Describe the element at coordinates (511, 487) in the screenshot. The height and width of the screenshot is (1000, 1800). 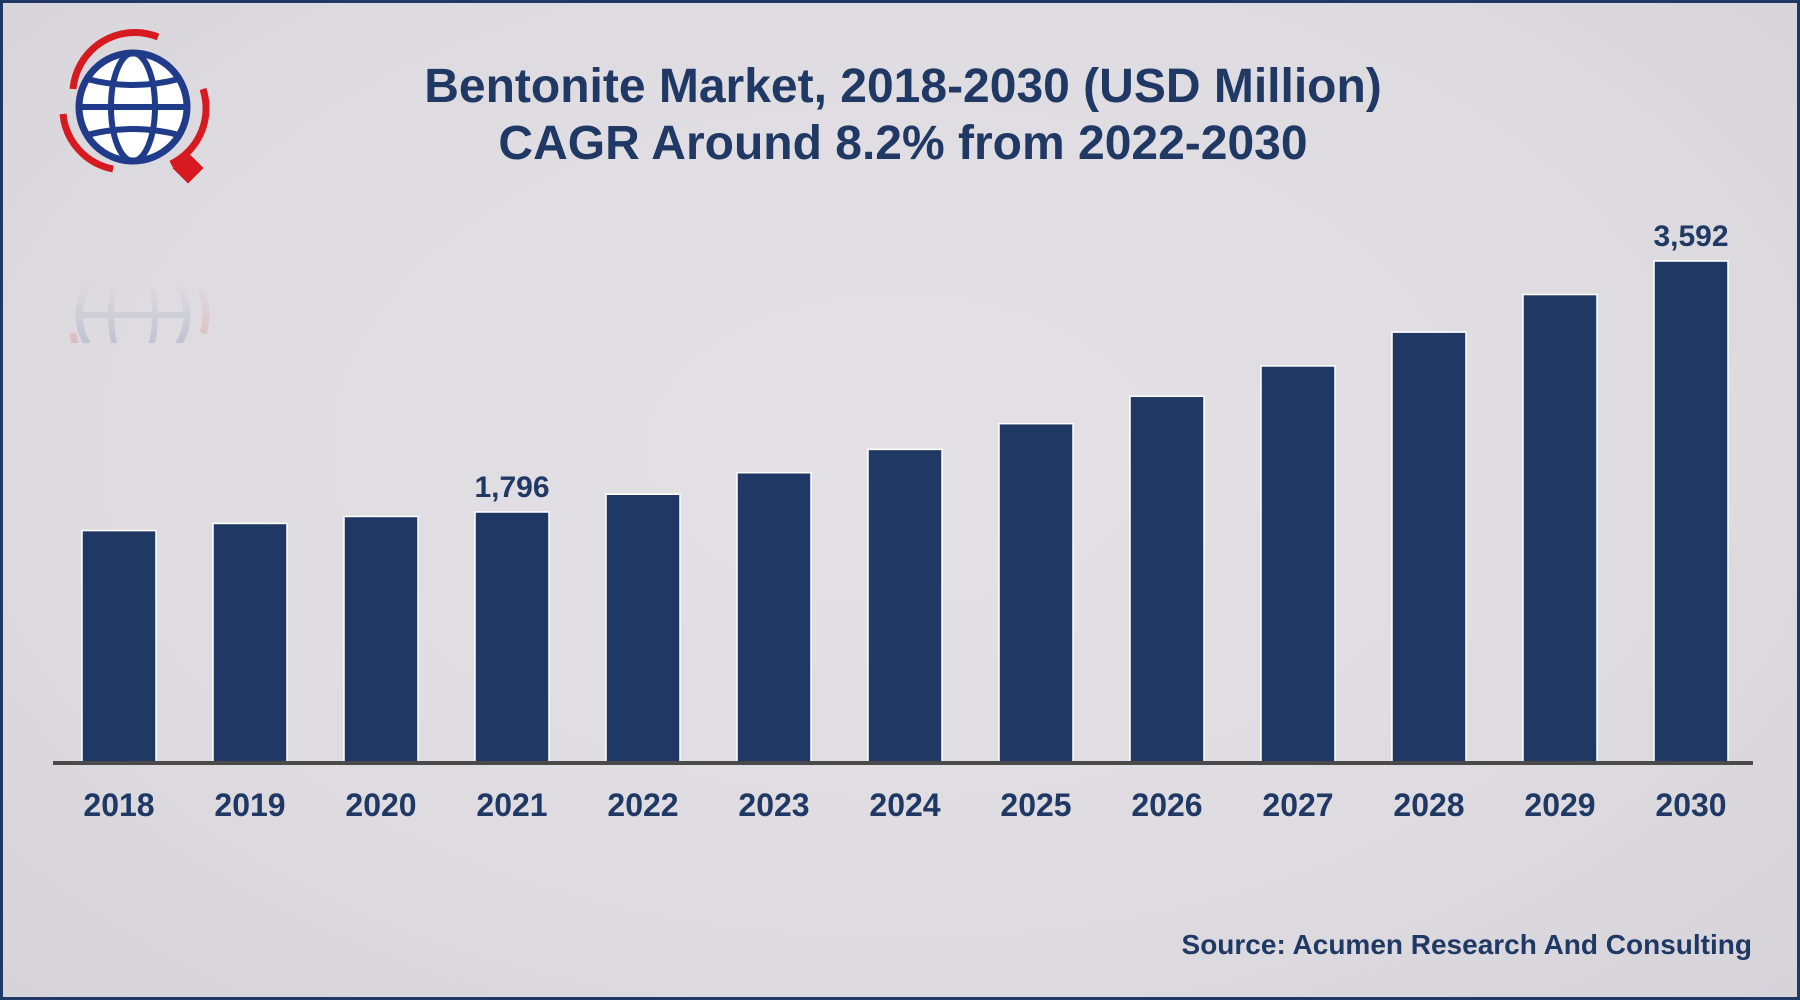
I see `data-label-2021: 1,796` at that location.